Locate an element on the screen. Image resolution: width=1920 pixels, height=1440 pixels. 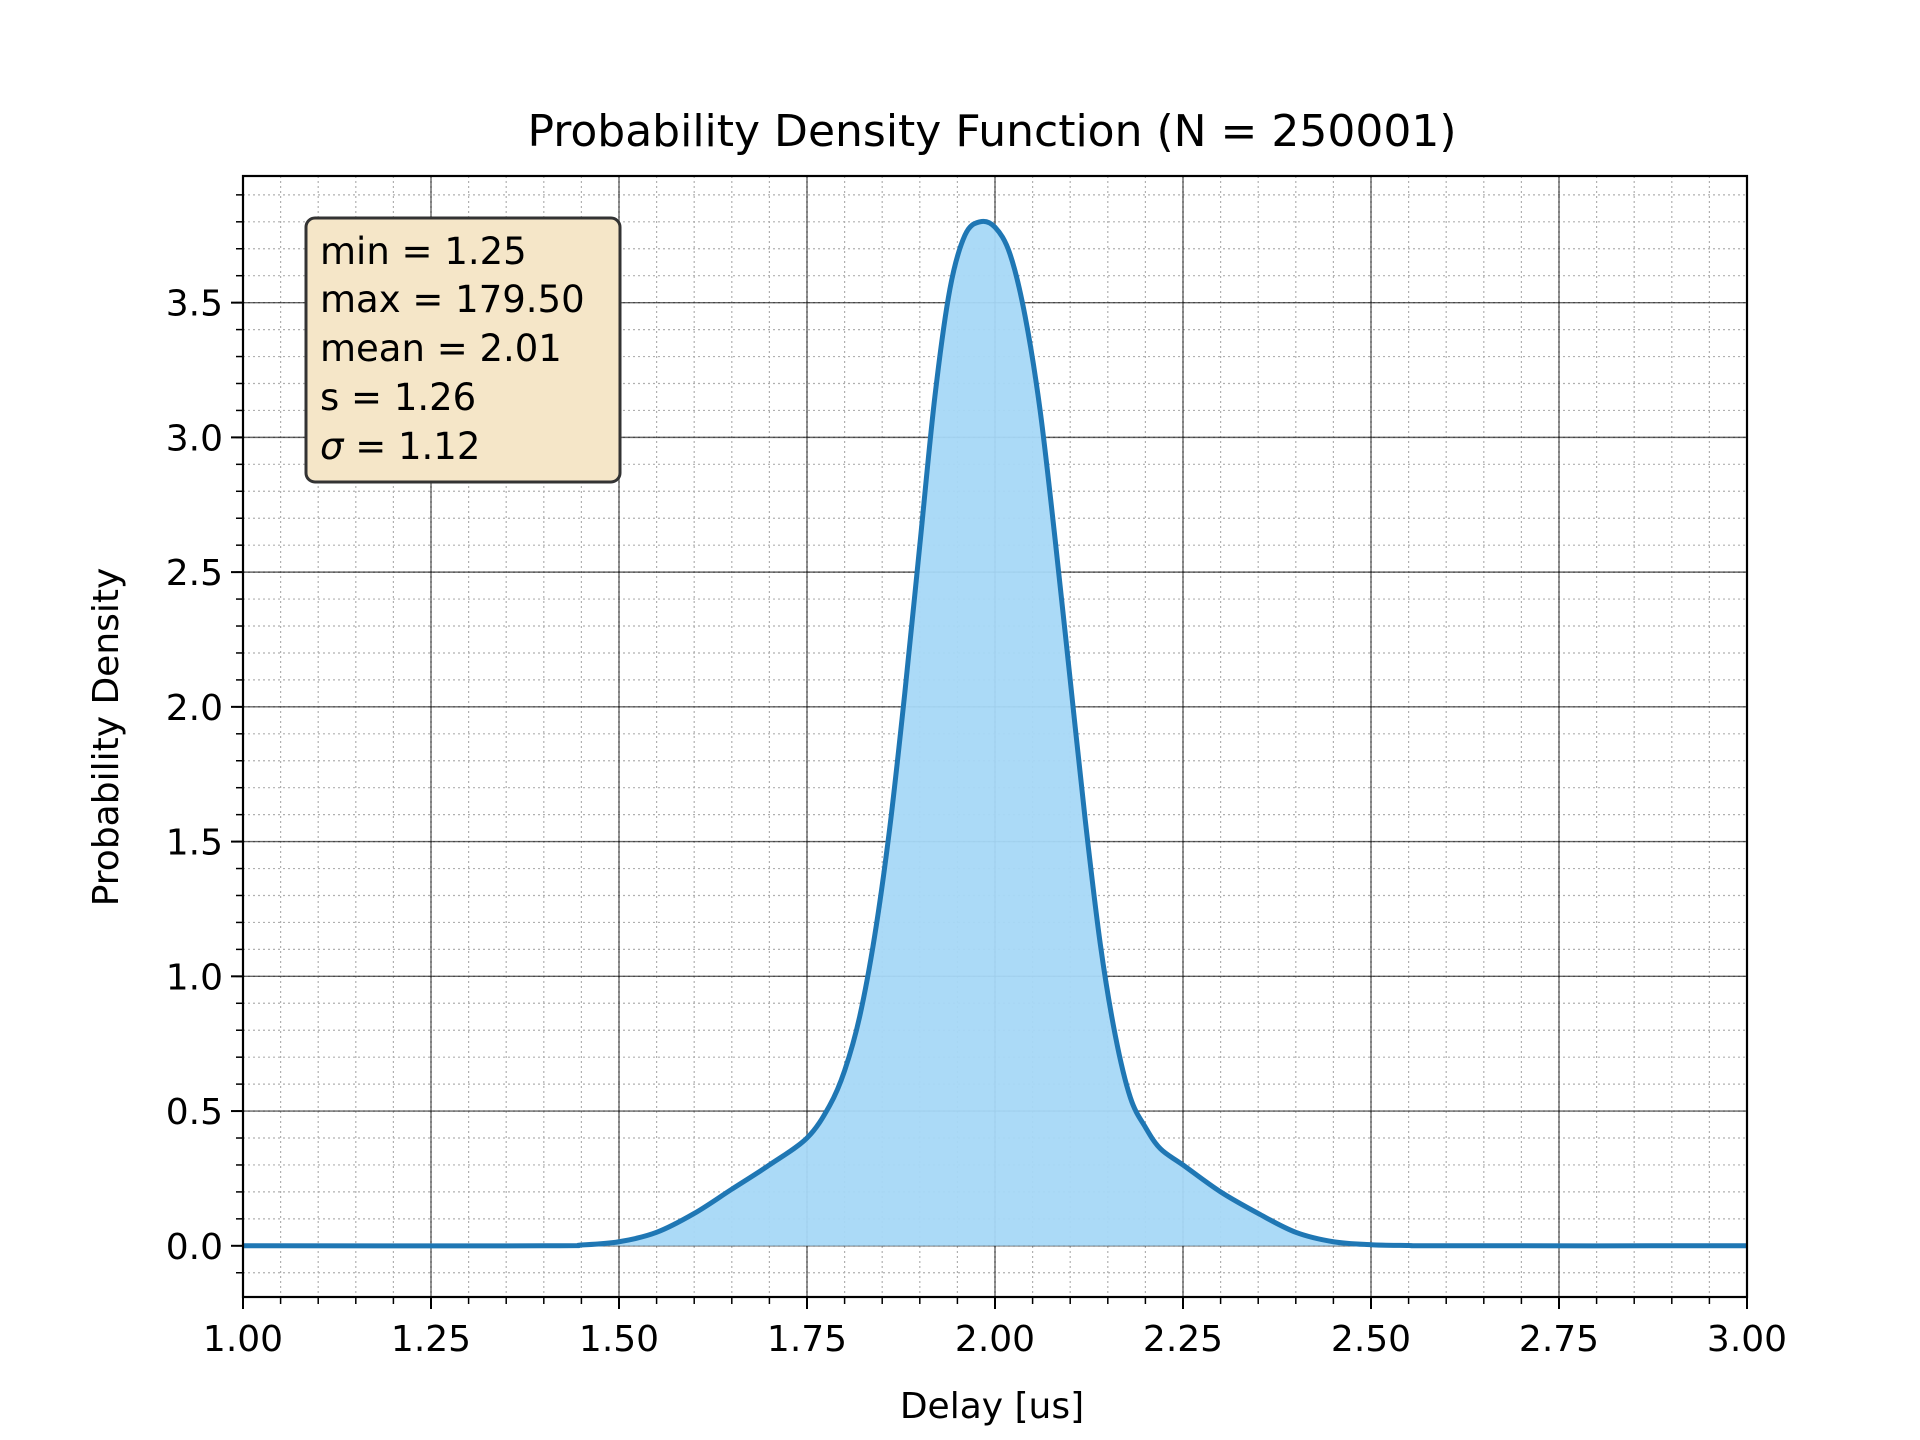
stats-max: max = 179.50 is located at coordinates (452, 299).